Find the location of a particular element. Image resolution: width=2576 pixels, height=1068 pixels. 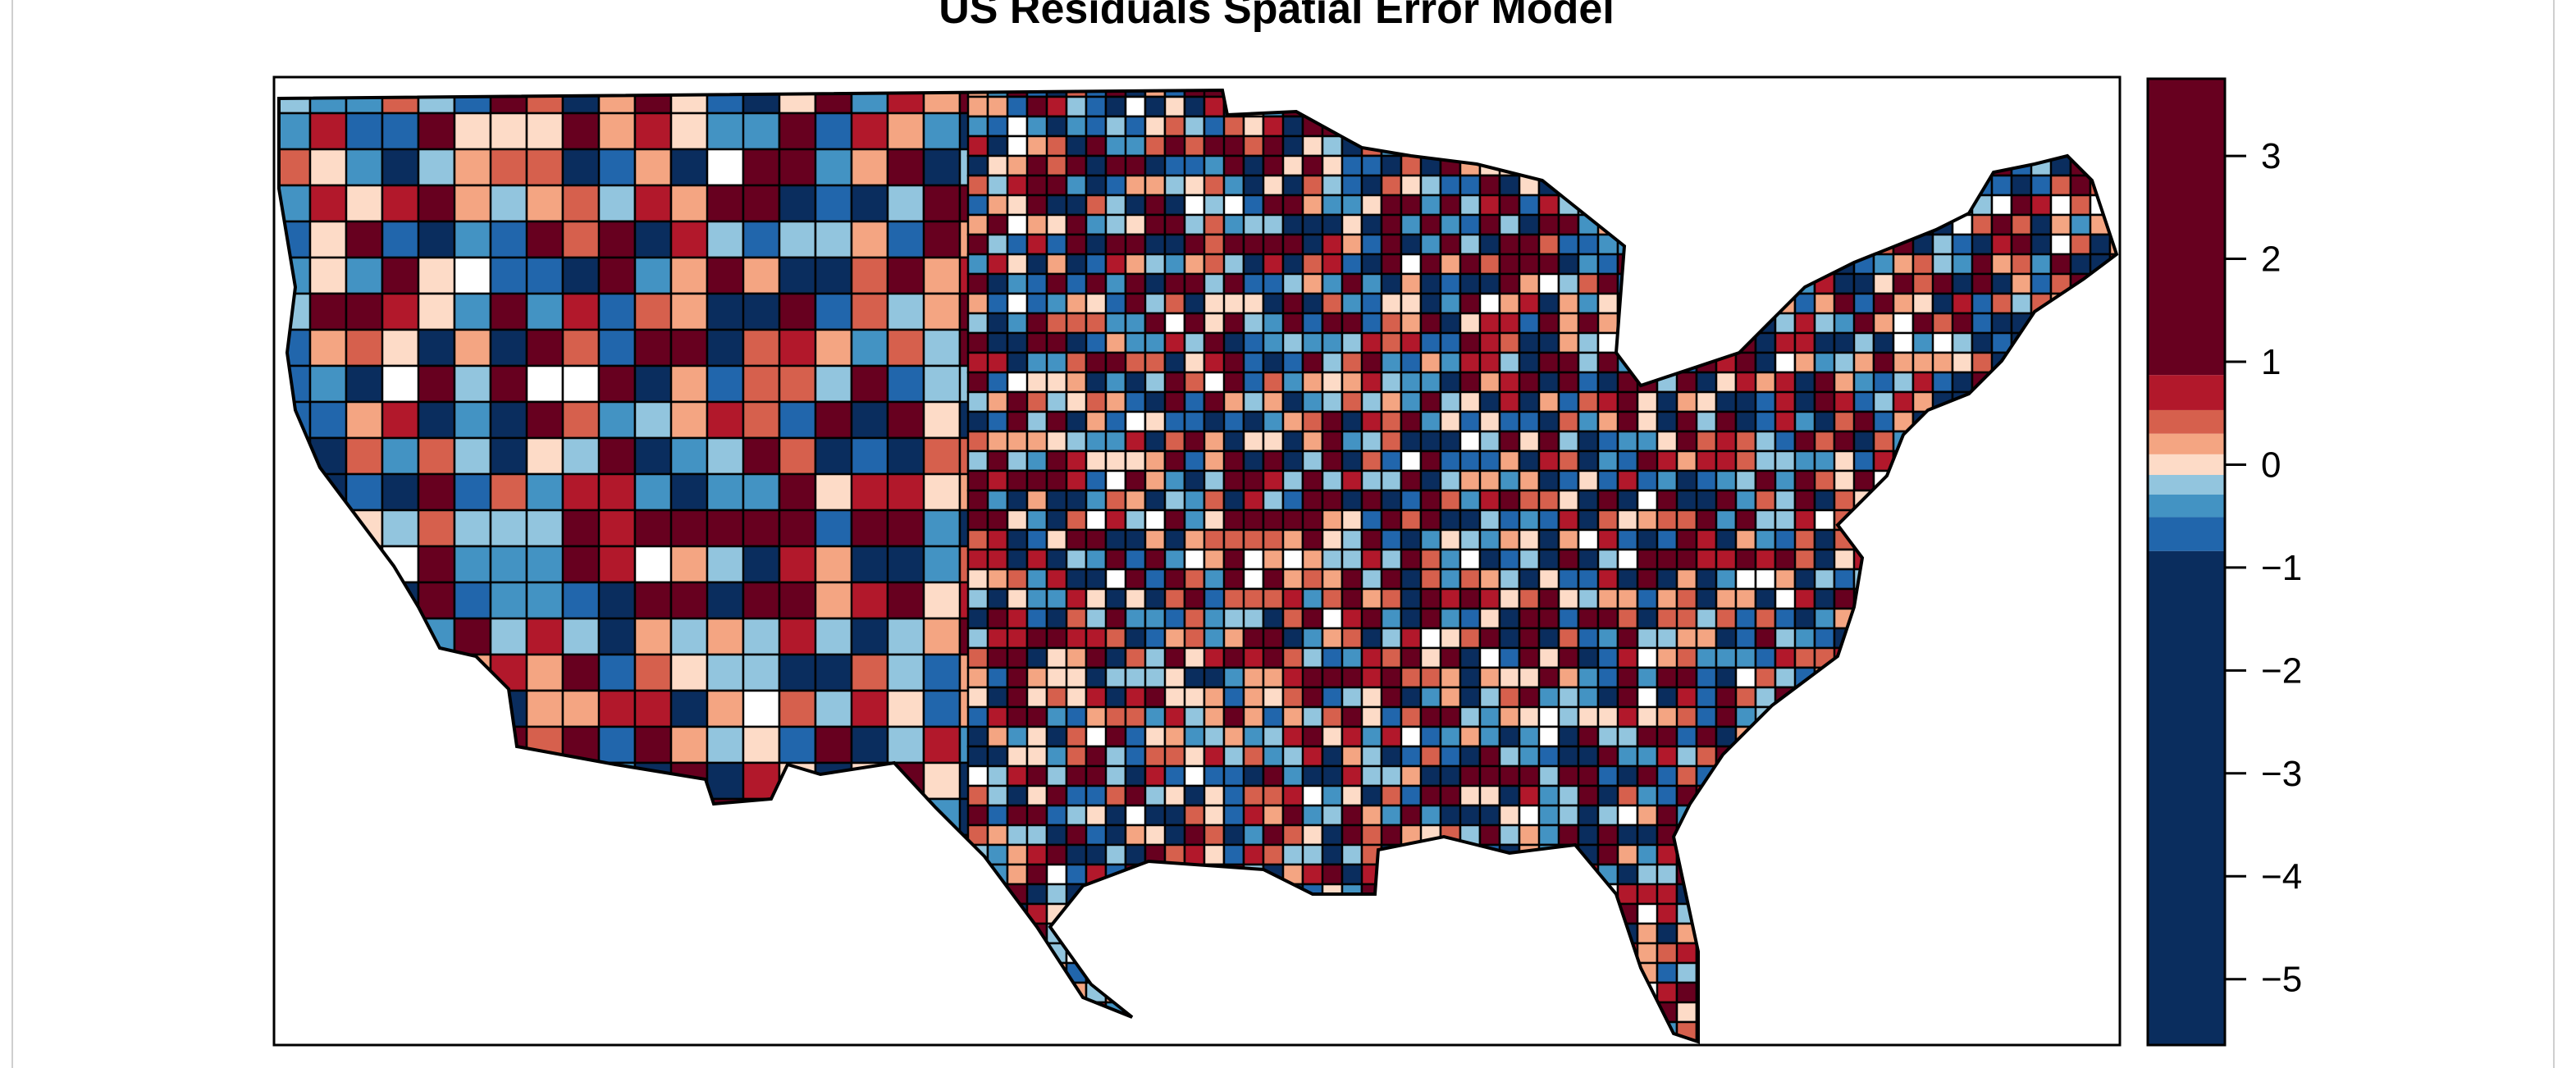

colorbar-tick-label: −5 is located at coordinates (2282, 980).